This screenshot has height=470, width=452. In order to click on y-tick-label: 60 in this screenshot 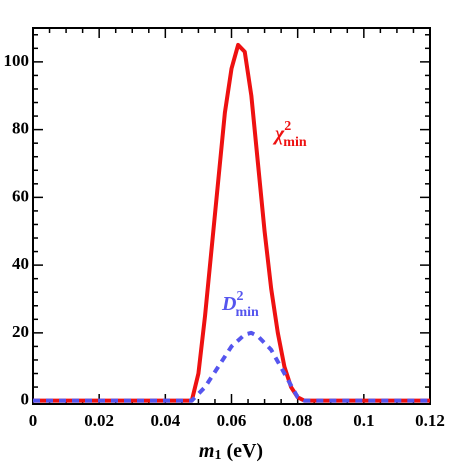, I will do `click(20, 195)`.